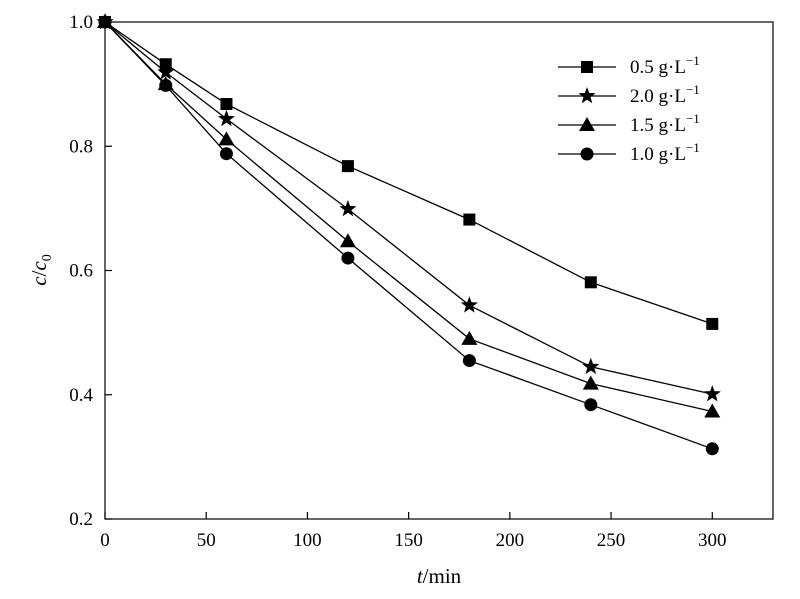 The image size is (800, 599). Describe the element at coordinates (408, 540) in the screenshot. I see `x-tick-label: 150` at that location.